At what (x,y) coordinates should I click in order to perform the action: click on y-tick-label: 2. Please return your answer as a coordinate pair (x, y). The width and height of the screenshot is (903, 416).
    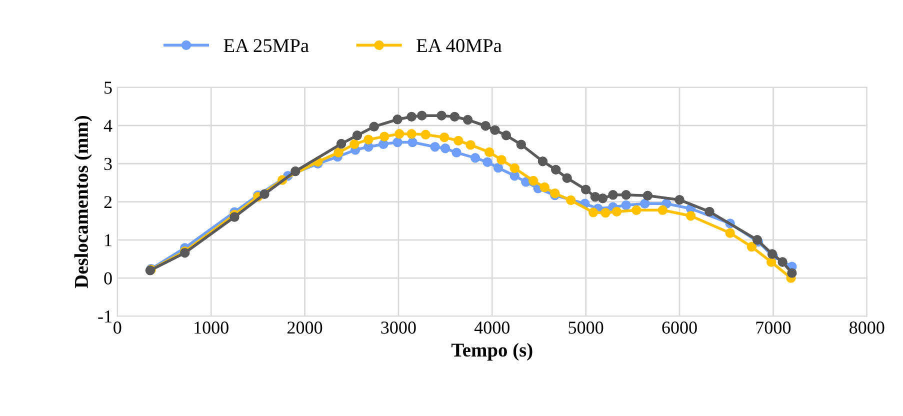
    Looking at the image, I should click on (108, 202).